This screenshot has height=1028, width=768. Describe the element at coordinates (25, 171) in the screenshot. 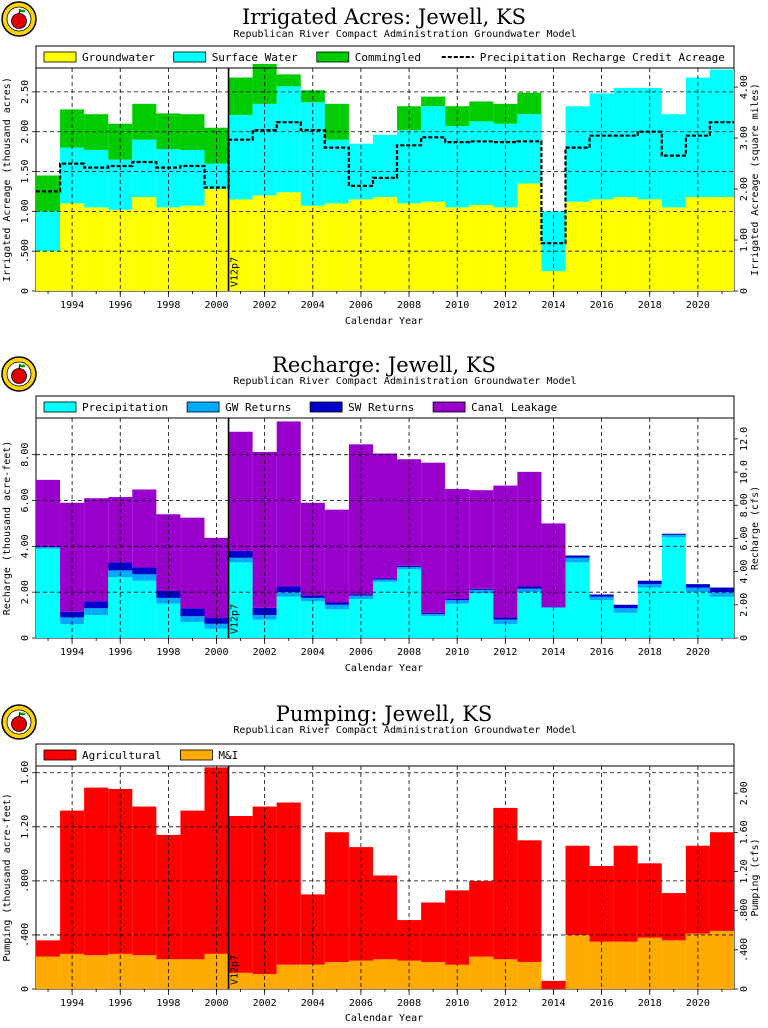

I see `y-tick-label: 1.50` at that location.